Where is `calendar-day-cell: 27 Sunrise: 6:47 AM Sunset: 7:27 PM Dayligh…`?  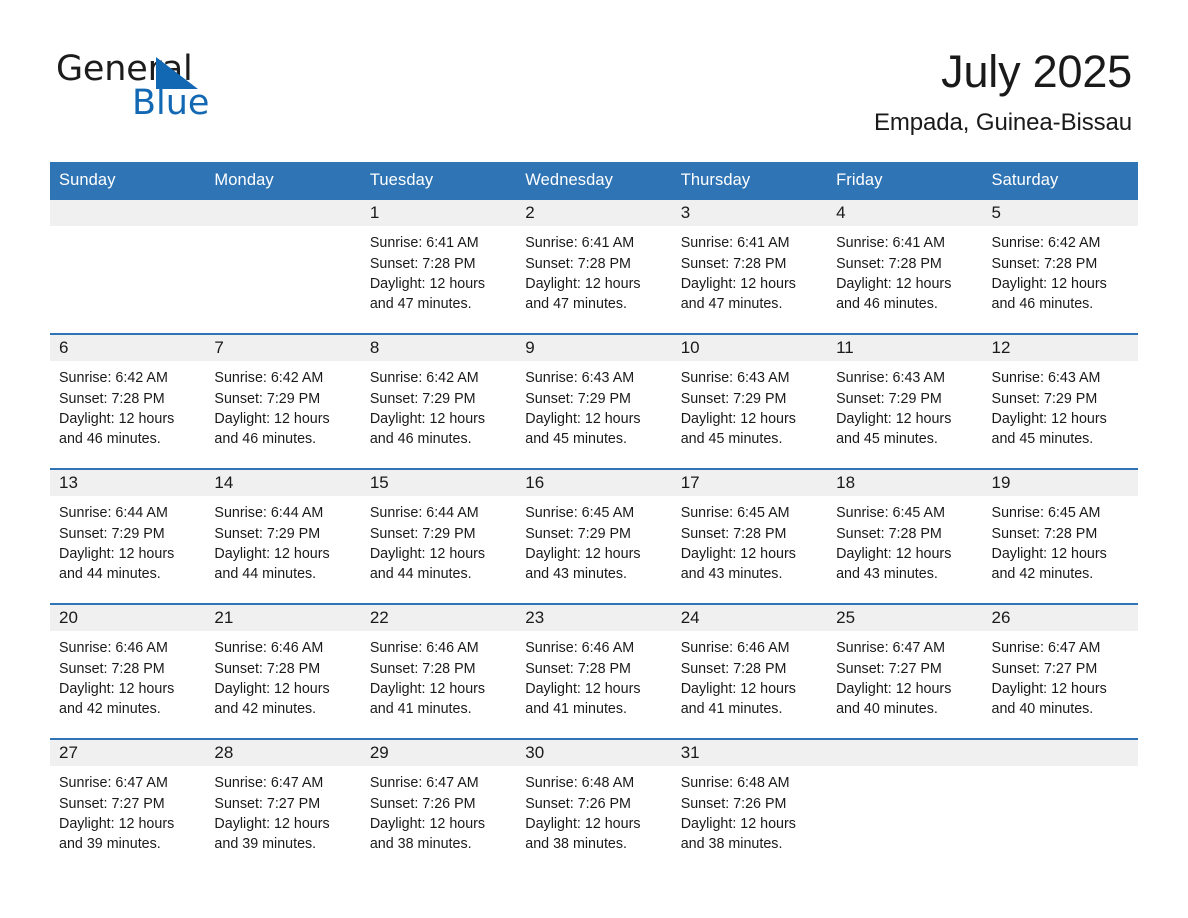
calendar-day-cell: 27 Sunrise: 6:47 AM Sunset: 7:27 PM Dayligh… is located at coordinates (128, 806).